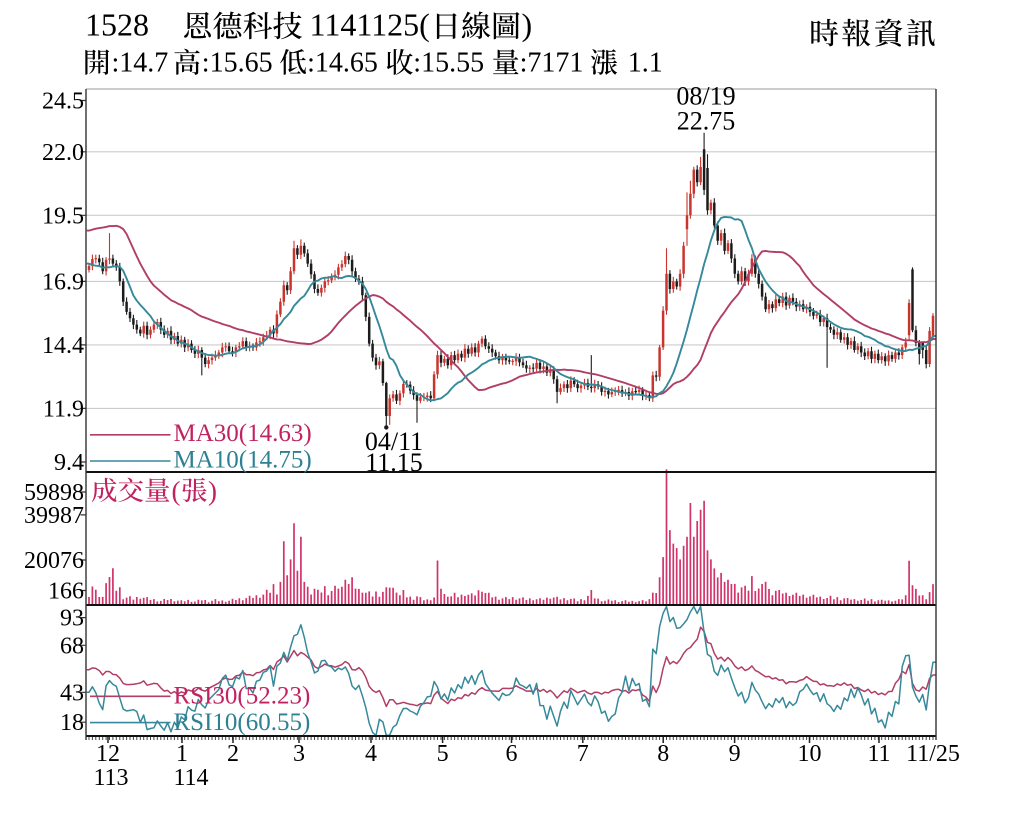 The width and height of the screenshot is (1024, 819). I want to click on svg-text: 68, so click(72, 646).